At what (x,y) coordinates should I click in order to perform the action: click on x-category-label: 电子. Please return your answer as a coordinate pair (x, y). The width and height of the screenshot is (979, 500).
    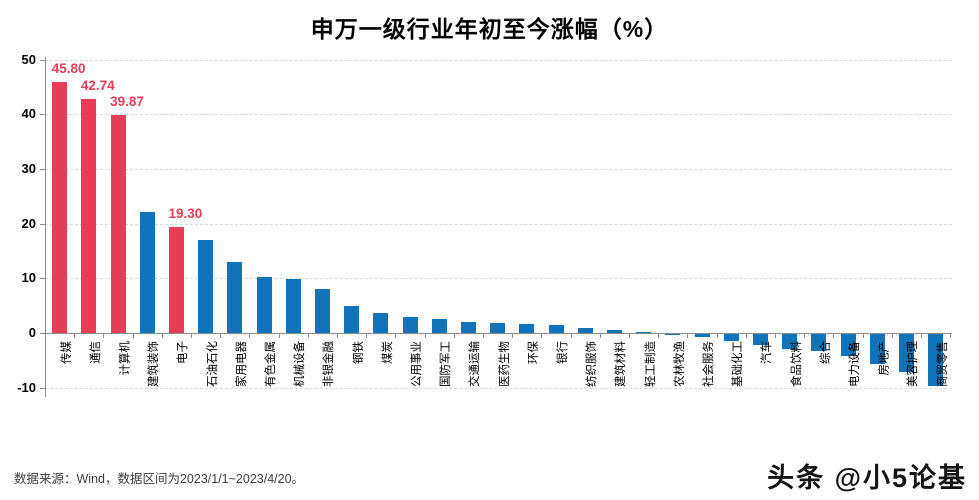
    Looking at the image, I should click on (183, 352).